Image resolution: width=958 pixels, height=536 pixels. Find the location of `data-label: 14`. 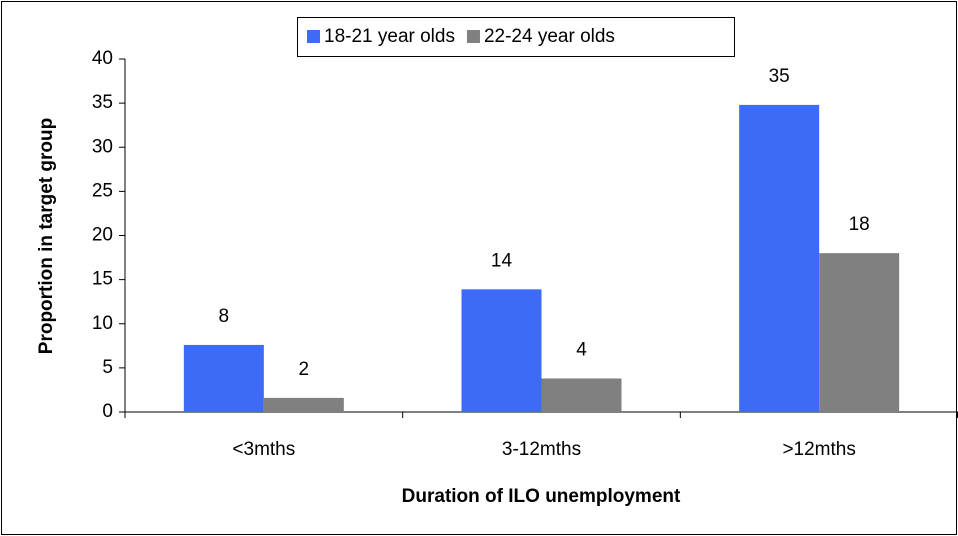

data-label: 14 is located at coordinates (502, 260).